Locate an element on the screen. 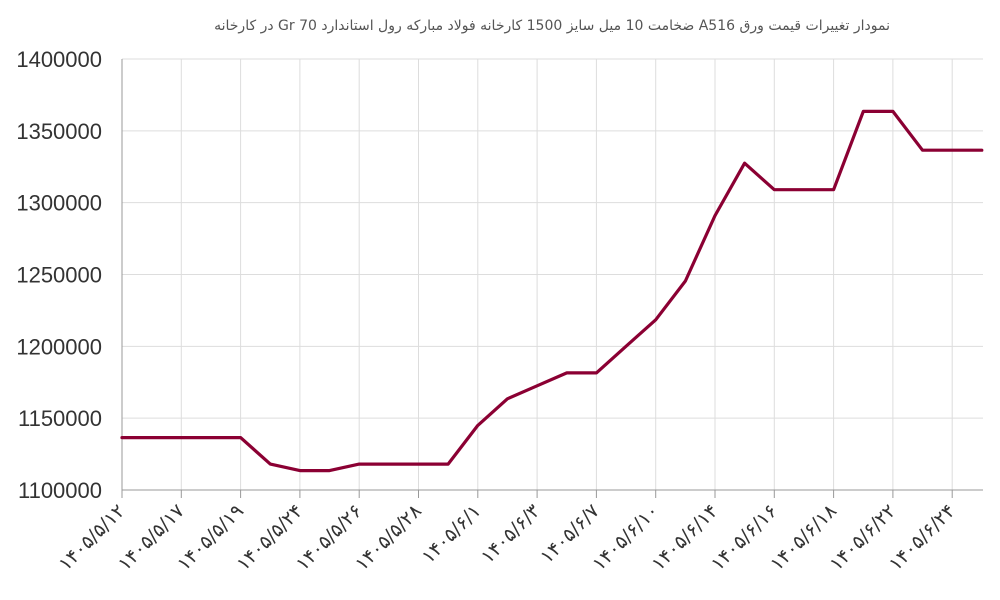 Image resolution: width=1000 pixels, height=600 pixels. x-tick-label: ۱۴۰۵/۶/۳ is located at coordinates (511, 534).